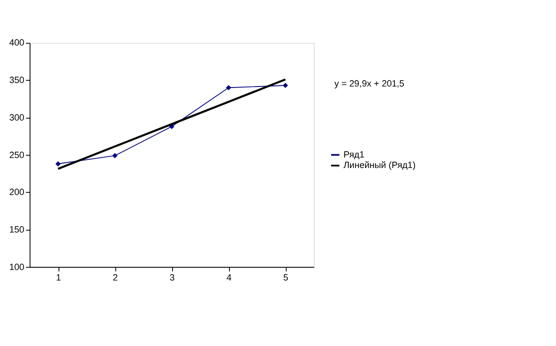  Describe the element at coordinates (379, 165) in the screenshot. I see `legend-label: Линейный (Ряд1)` at that location.